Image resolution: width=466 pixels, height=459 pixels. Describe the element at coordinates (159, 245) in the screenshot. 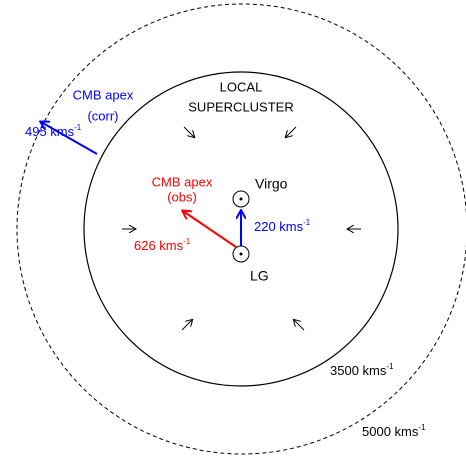

I see `label-text: 626 kms` at that location.